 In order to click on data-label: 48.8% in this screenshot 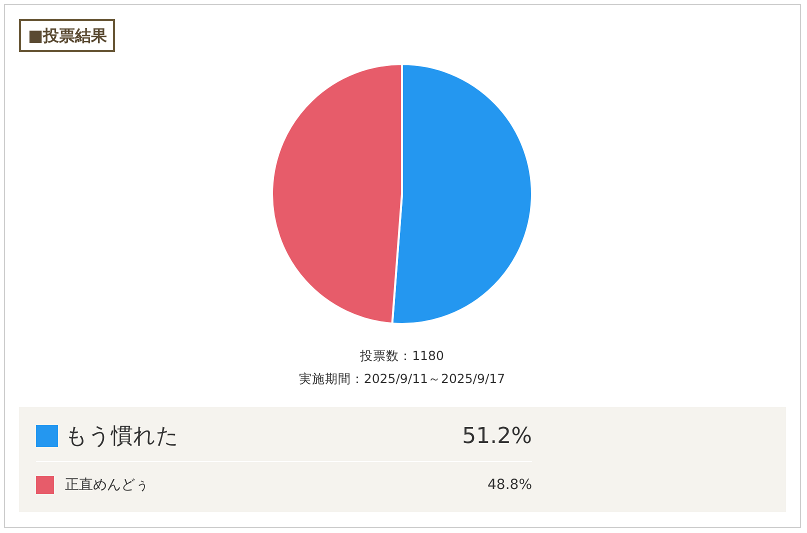, I will do `click(510, 485)`.